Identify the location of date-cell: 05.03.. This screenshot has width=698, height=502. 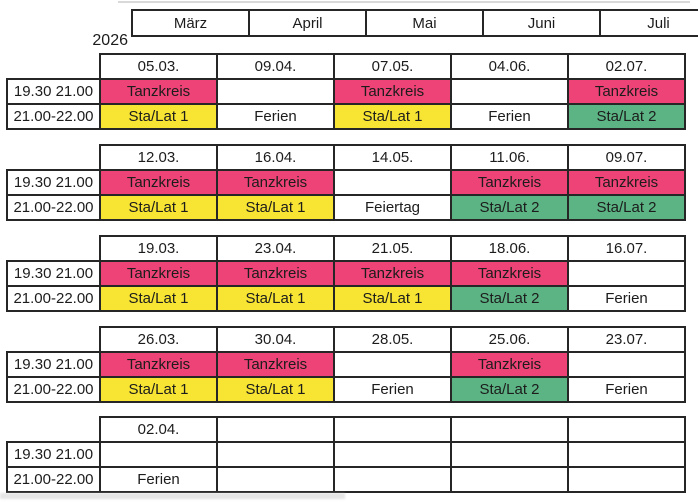
(158, 66).